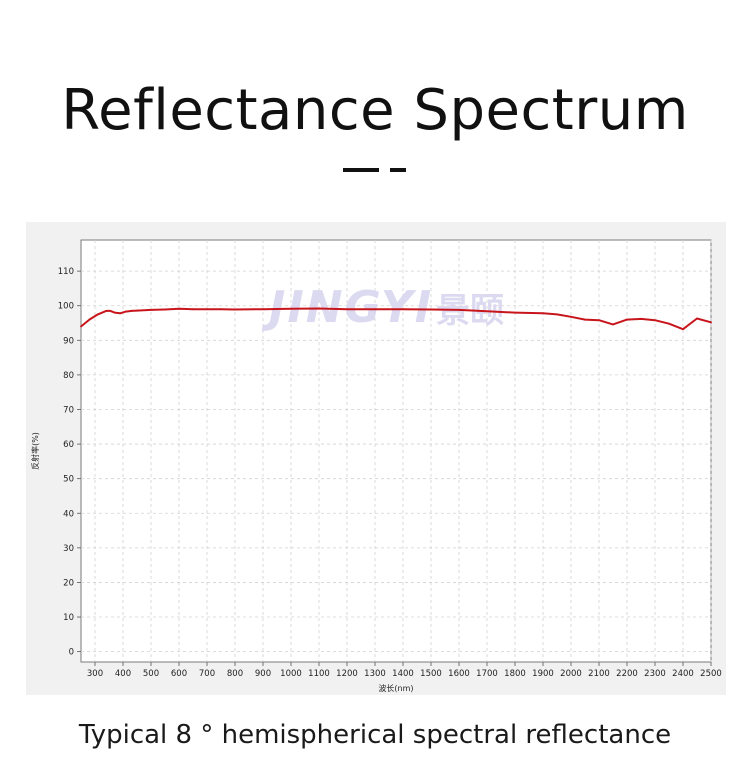  What do you see at coordinates (375, 674) in the screenshot?
I see `x-tick-label: 1300` at bounding box center [375, 674].